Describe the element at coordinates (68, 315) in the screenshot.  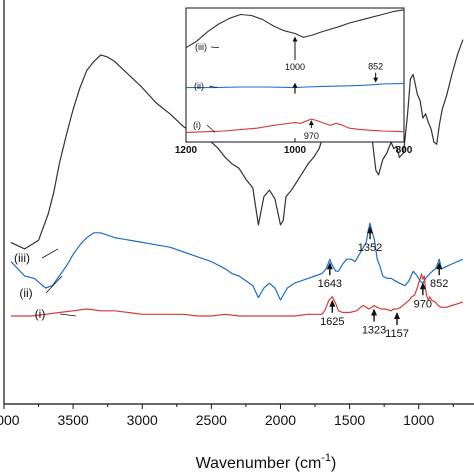
I see `series-leader-i` at that location.